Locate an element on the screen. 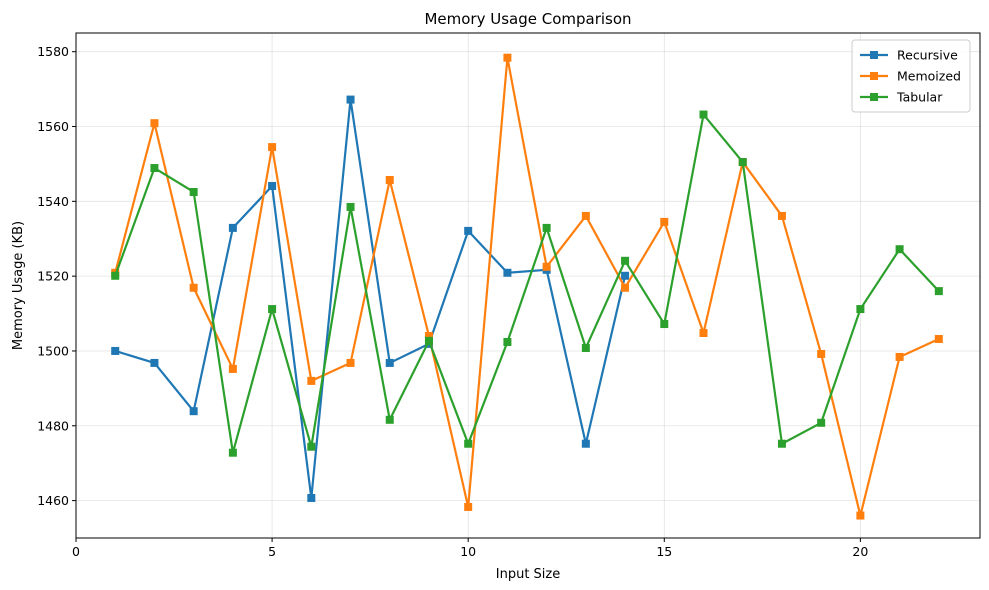 The height and width of the screenshot is (590, 989). legend-label: Tabular is located at coordinates (919, 97).